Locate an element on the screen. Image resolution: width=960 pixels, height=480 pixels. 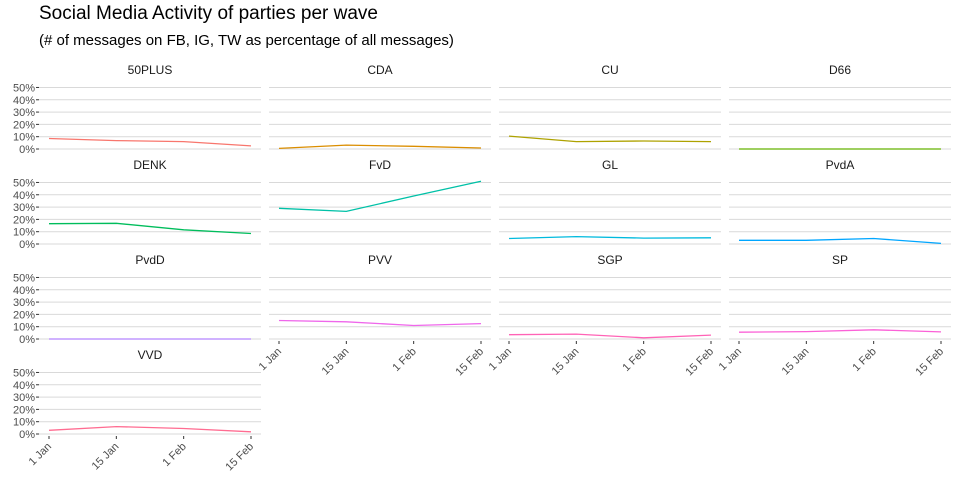
series-line-cda is located at coordinates (380, 147).